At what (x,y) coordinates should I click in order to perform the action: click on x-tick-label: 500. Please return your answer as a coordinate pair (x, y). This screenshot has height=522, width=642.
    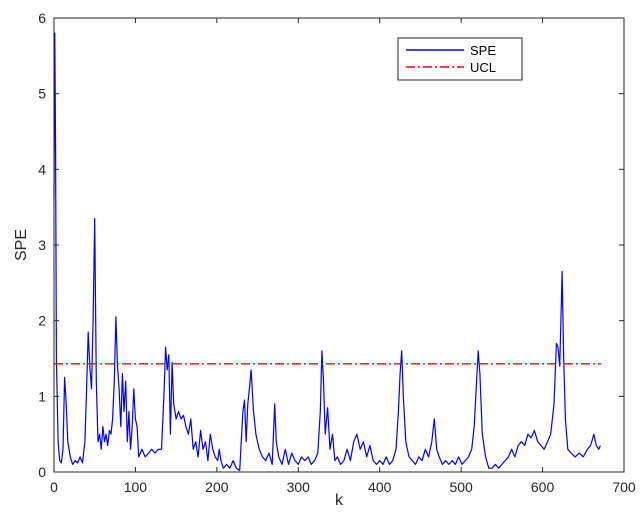
    Looking at the image, I should click on (461, 487).